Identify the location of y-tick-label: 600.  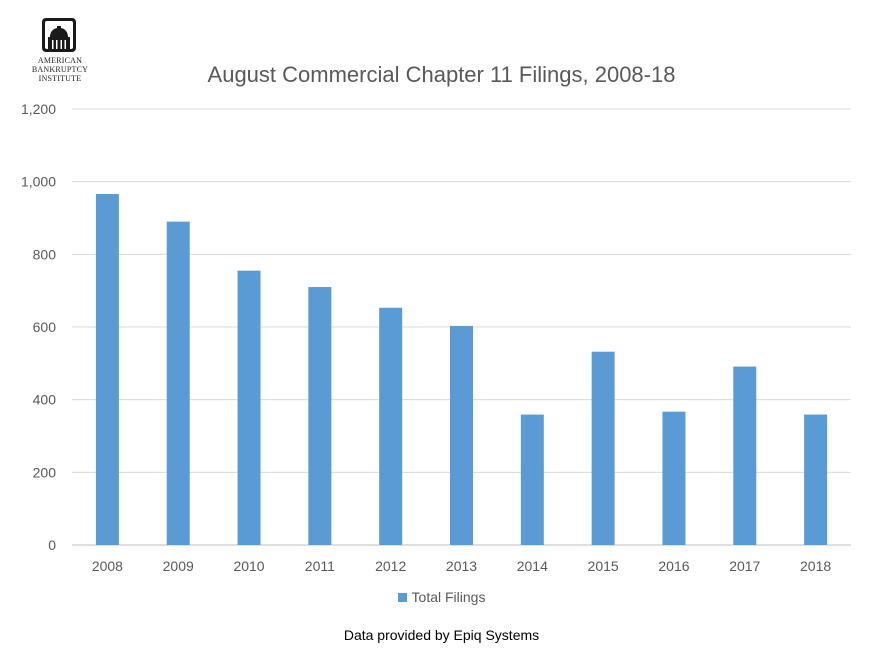
(45, 327).